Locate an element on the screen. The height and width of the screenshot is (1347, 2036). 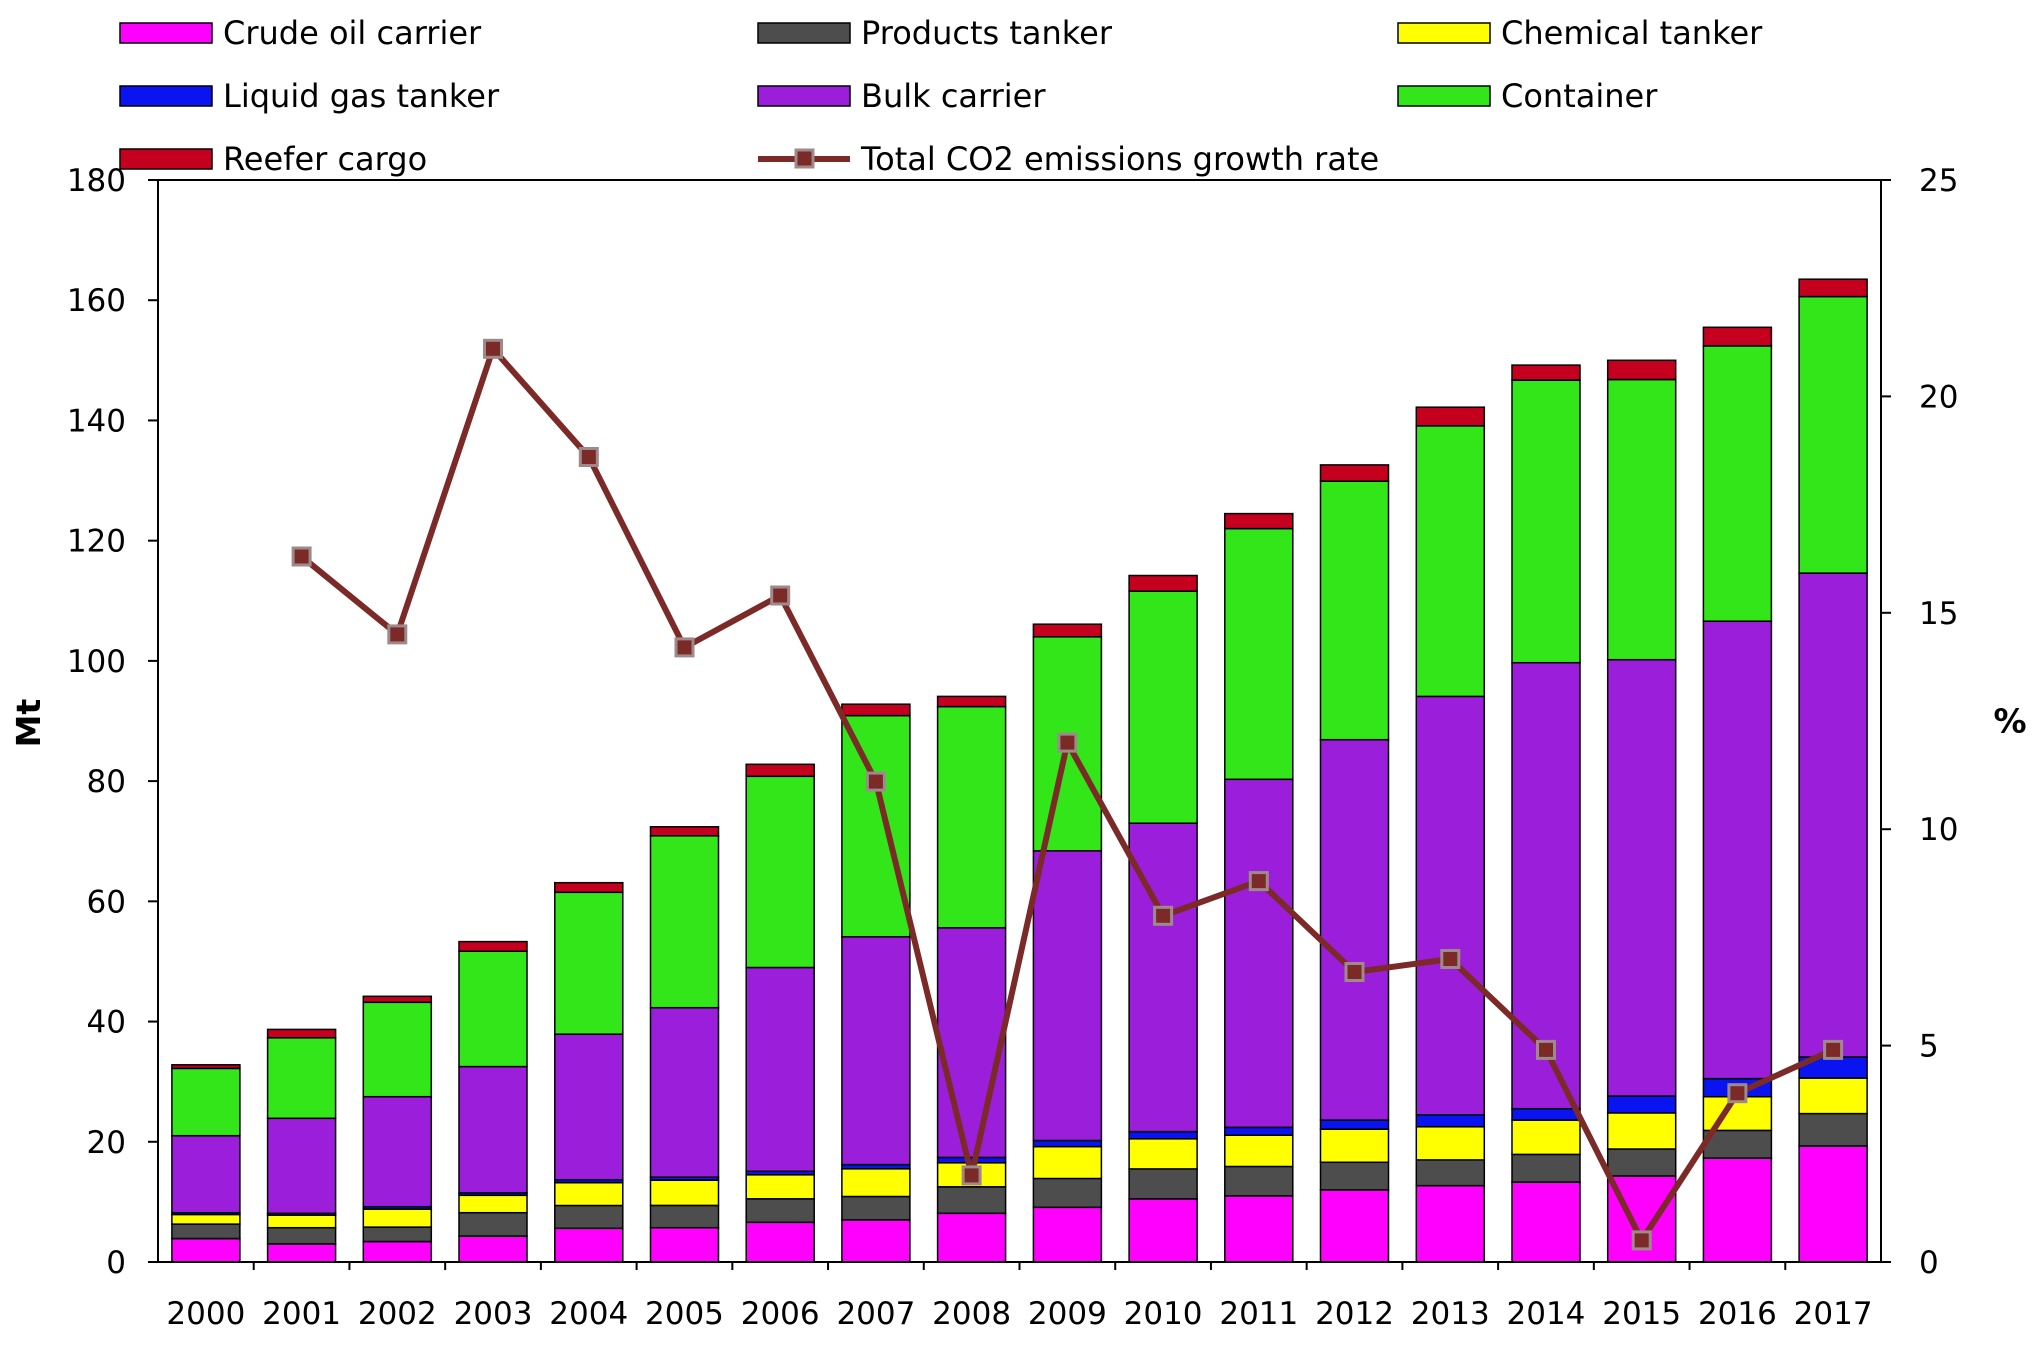
bar-products-tanker-2003 is located at coordinates (493, 1224).